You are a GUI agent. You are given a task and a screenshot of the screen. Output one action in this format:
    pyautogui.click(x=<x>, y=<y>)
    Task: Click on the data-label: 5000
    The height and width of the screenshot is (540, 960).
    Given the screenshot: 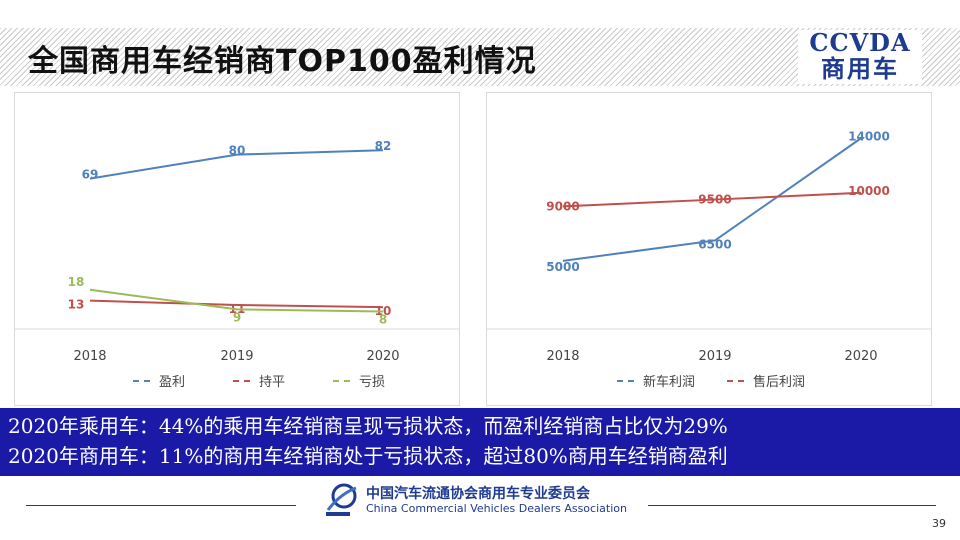 What is the action you would take?
    pyautogui.click(x=562, y=267)
    